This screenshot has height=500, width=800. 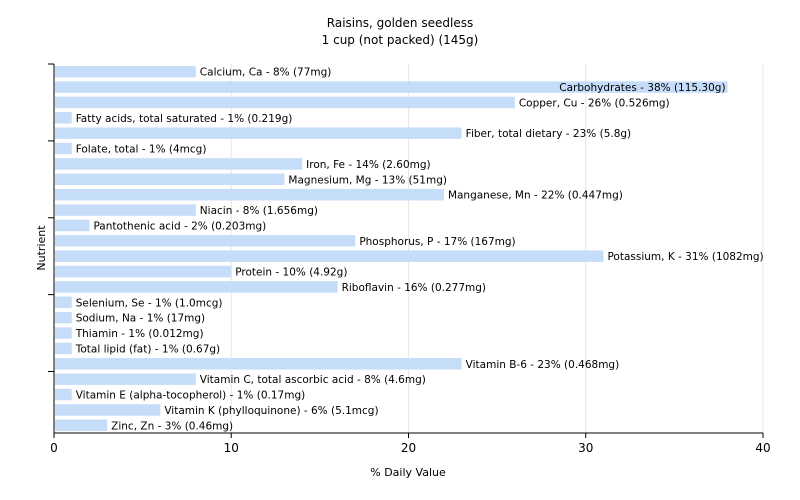 What do you see at coordinates (408, 448) in the screenshot?
I see `x-tick-label: 20` at bounding box center [408, 448].